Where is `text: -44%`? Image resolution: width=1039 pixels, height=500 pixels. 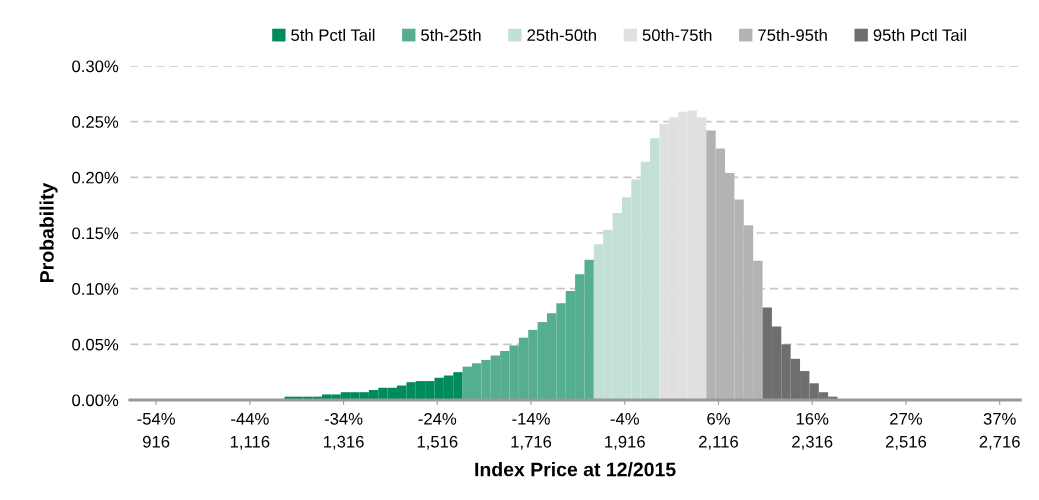
text: -44% is located at coordinates (250, 419).